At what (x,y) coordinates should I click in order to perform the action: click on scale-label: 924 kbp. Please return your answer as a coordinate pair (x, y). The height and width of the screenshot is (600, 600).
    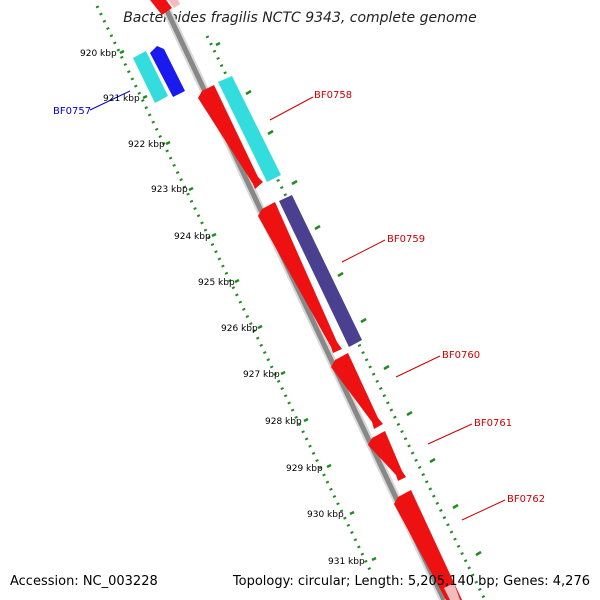
    Looking at the image, I should click on (192, 237).